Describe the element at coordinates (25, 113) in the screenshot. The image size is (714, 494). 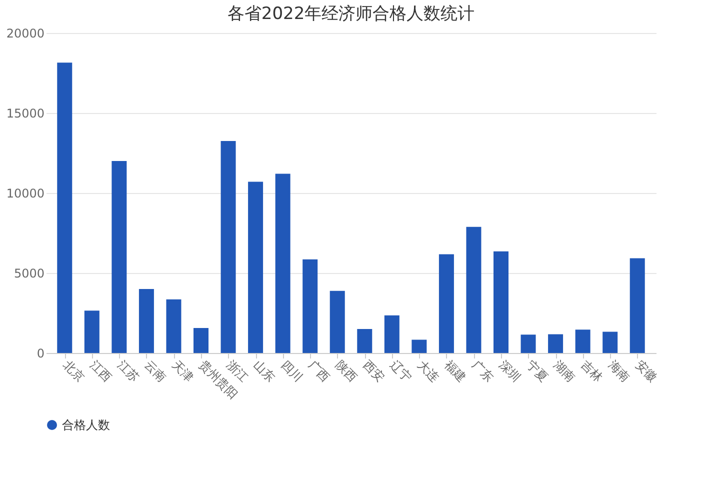
I see `y-tick-label: 15000` at that location.